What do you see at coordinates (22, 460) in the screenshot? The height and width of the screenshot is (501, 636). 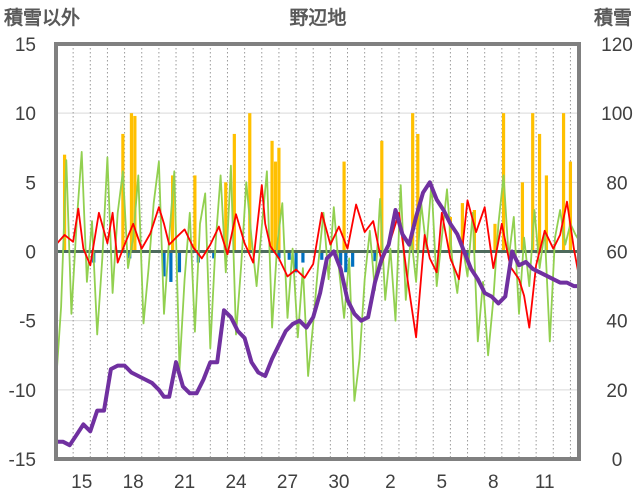 I see `left-tick-label: -15` at bounding box center [22, 460].